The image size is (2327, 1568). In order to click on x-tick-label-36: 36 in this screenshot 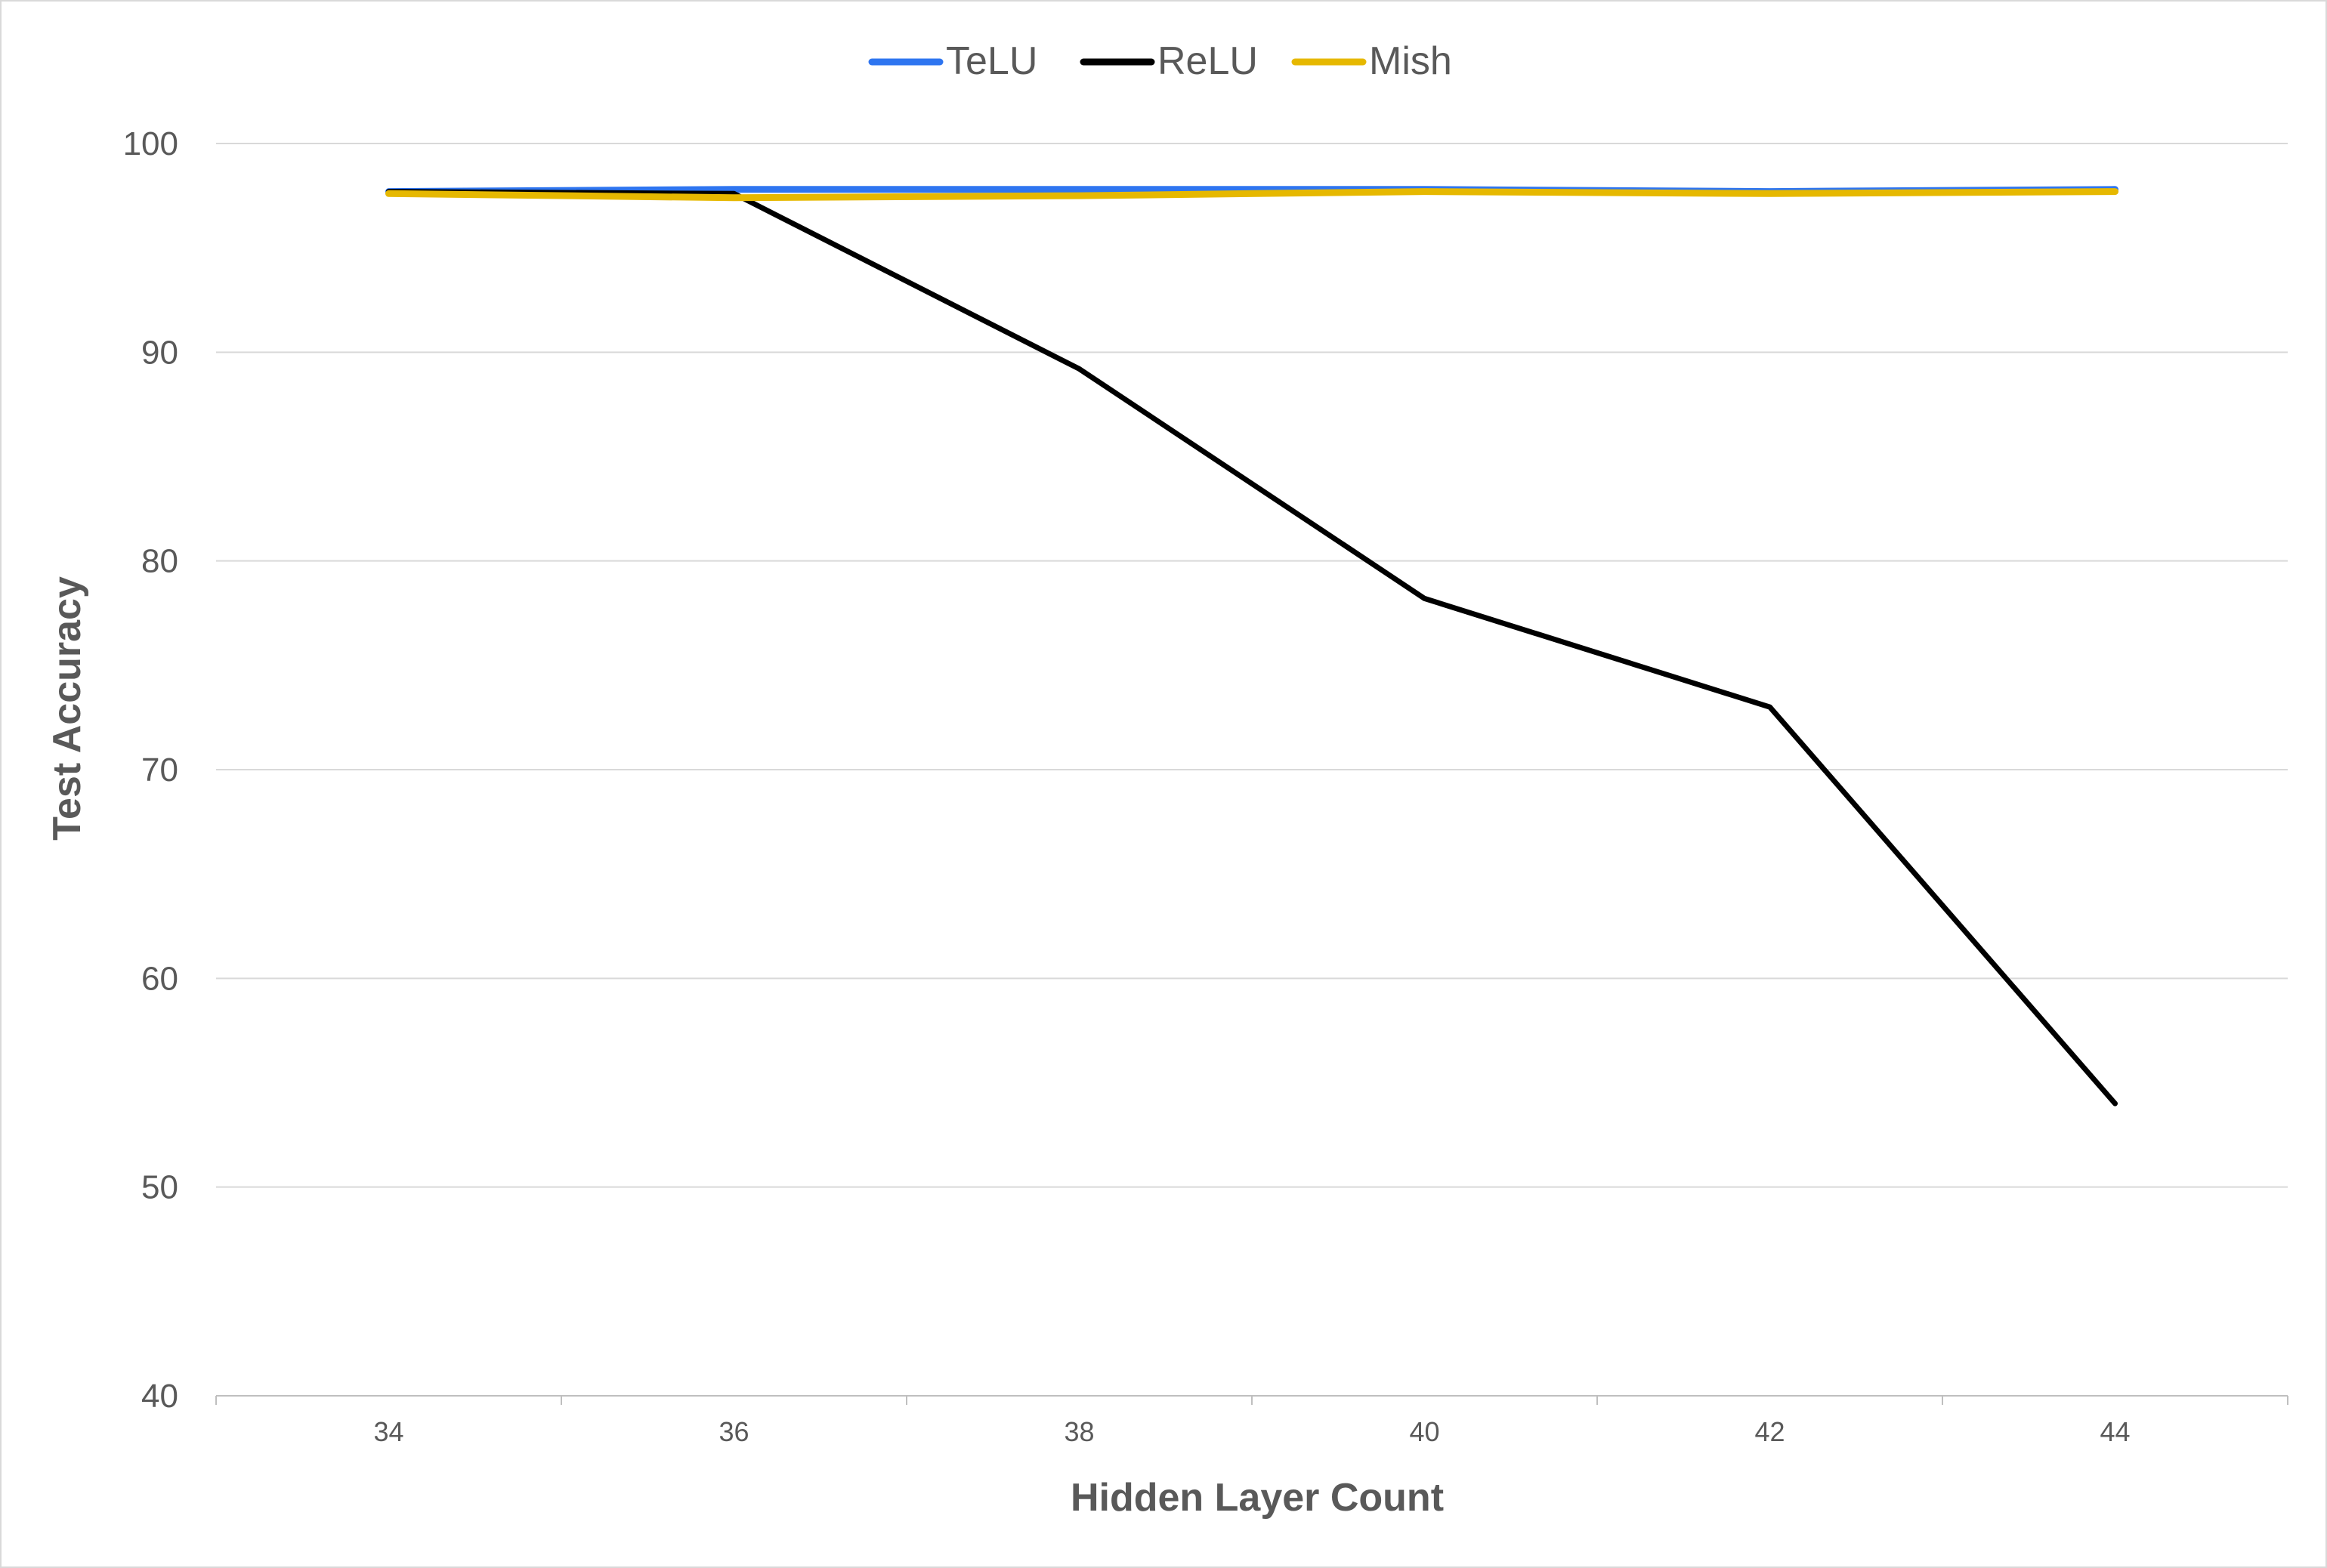, I will do `click(733, 1431)`.